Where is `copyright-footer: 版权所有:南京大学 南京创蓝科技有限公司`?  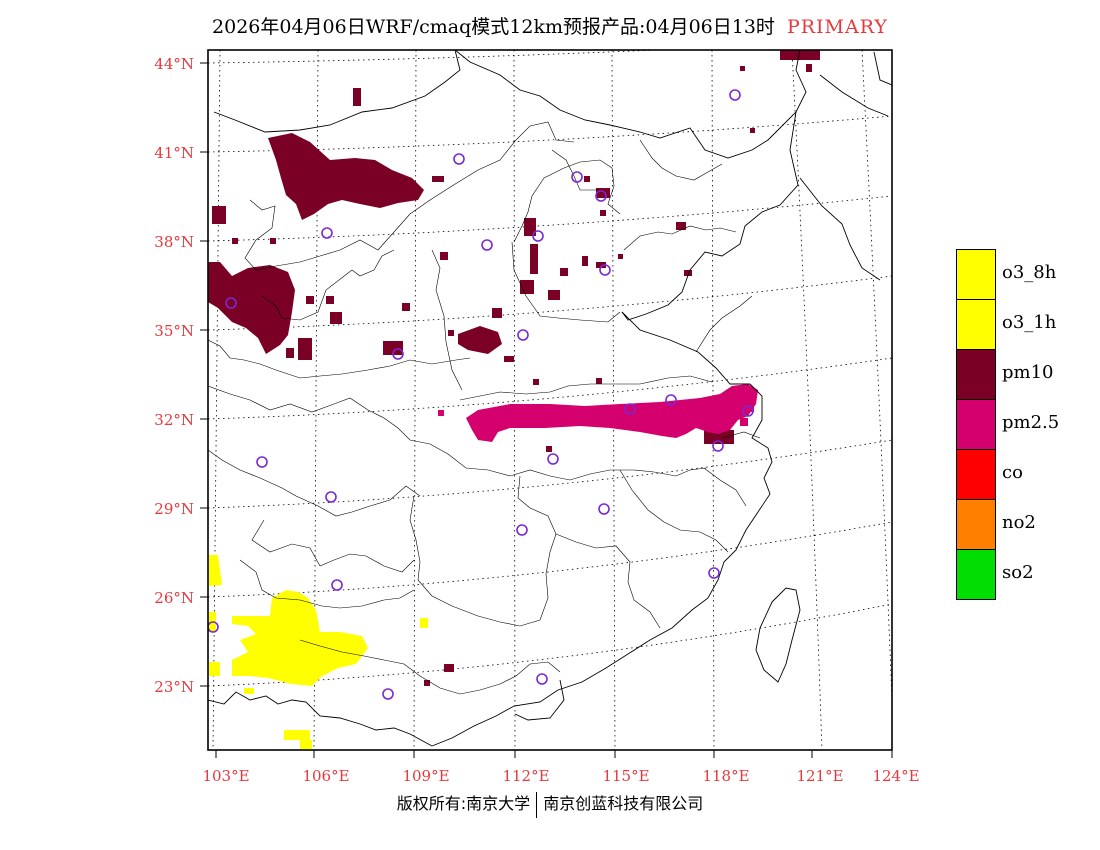
copyright-footer: 版权所有:南京大学 南京创蓝科技有限公司 is located at coordinates (550, 804).